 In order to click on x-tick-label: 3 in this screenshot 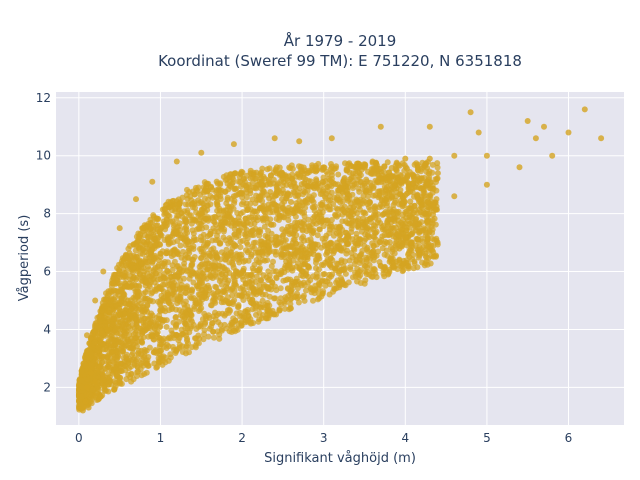, I will do `click(324, 438)`.